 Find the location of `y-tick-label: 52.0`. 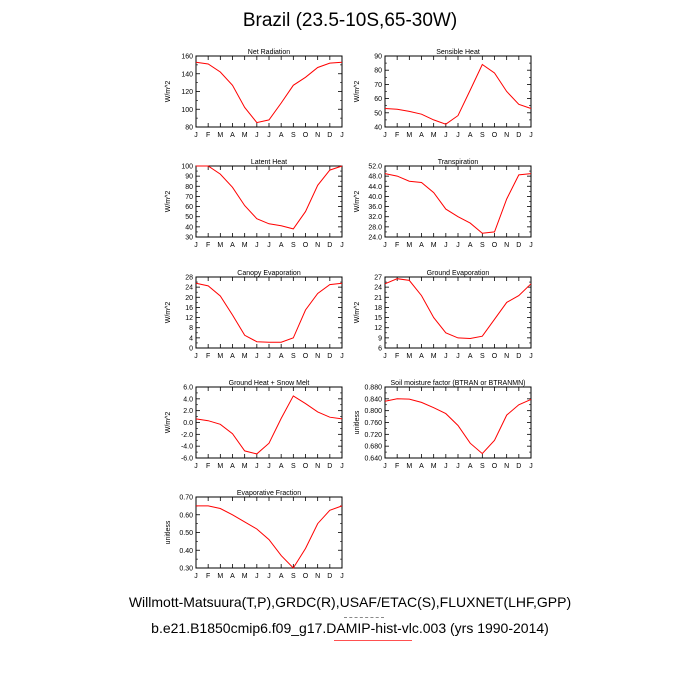

y-tick-label: 52.0 is located at coordinates (375, 167).